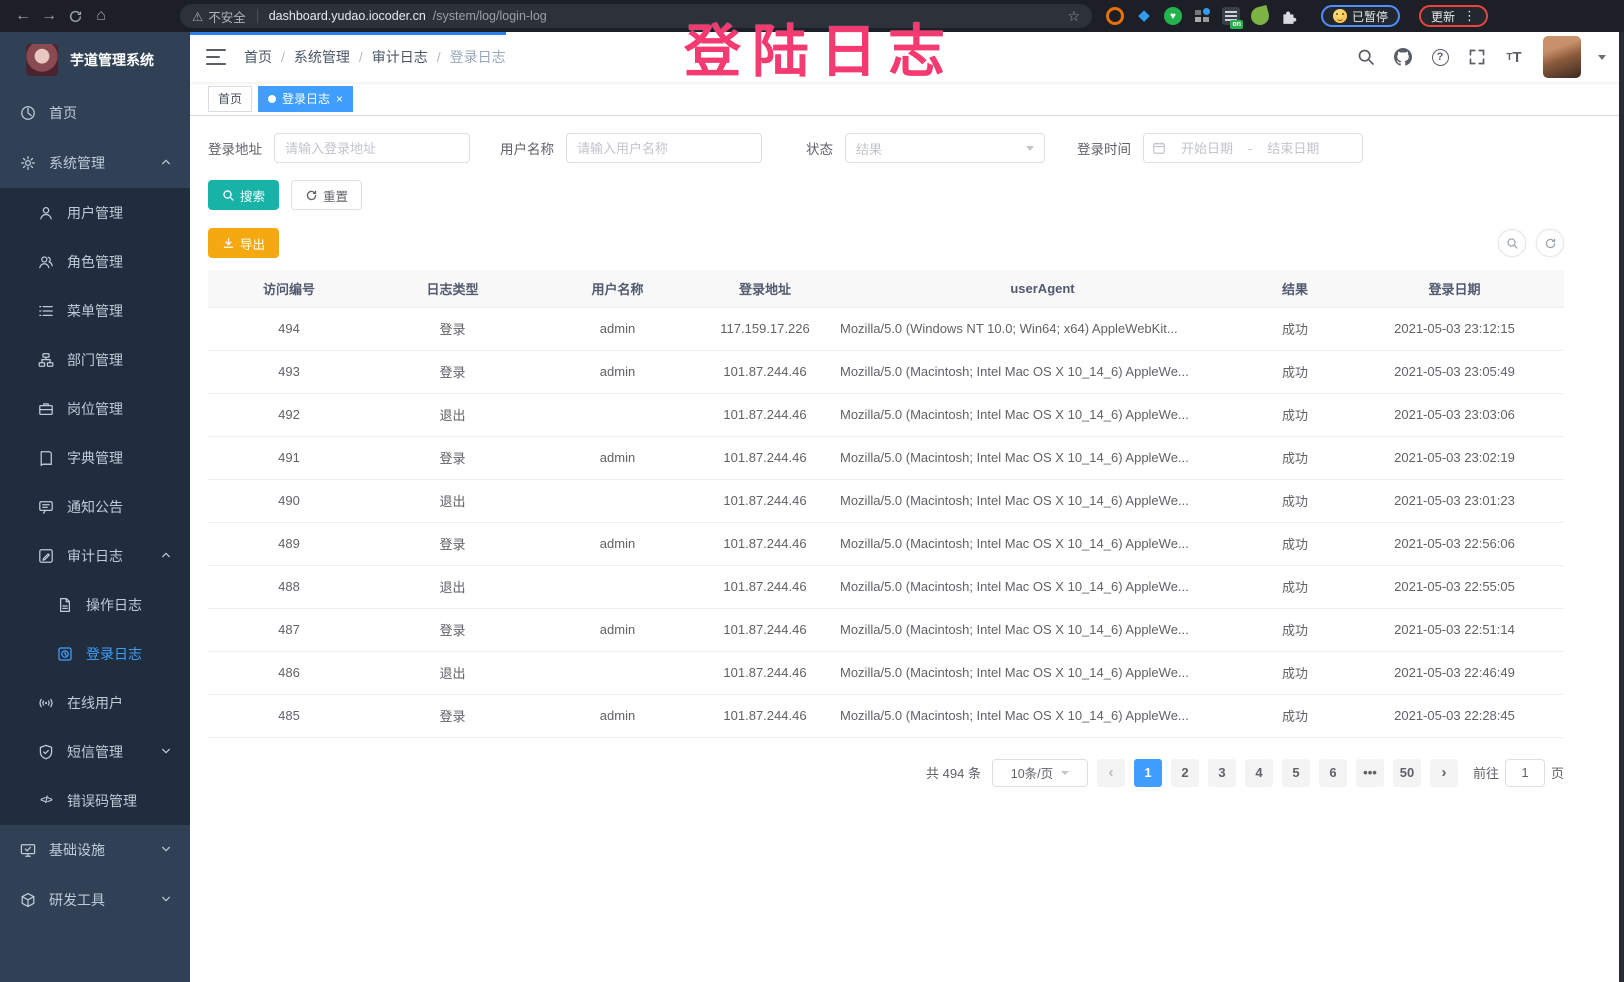  Describe the element at coordinates (95, 506) in the screenshot. I see `sidebar-item: 通知公告` at that location.